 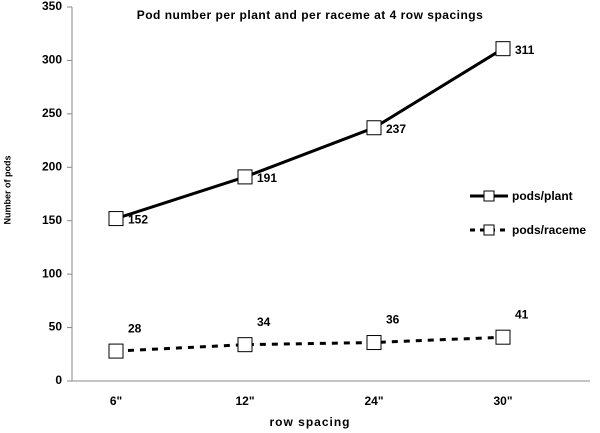 I want to click on data-label: 41, so click(x=522, y=314).